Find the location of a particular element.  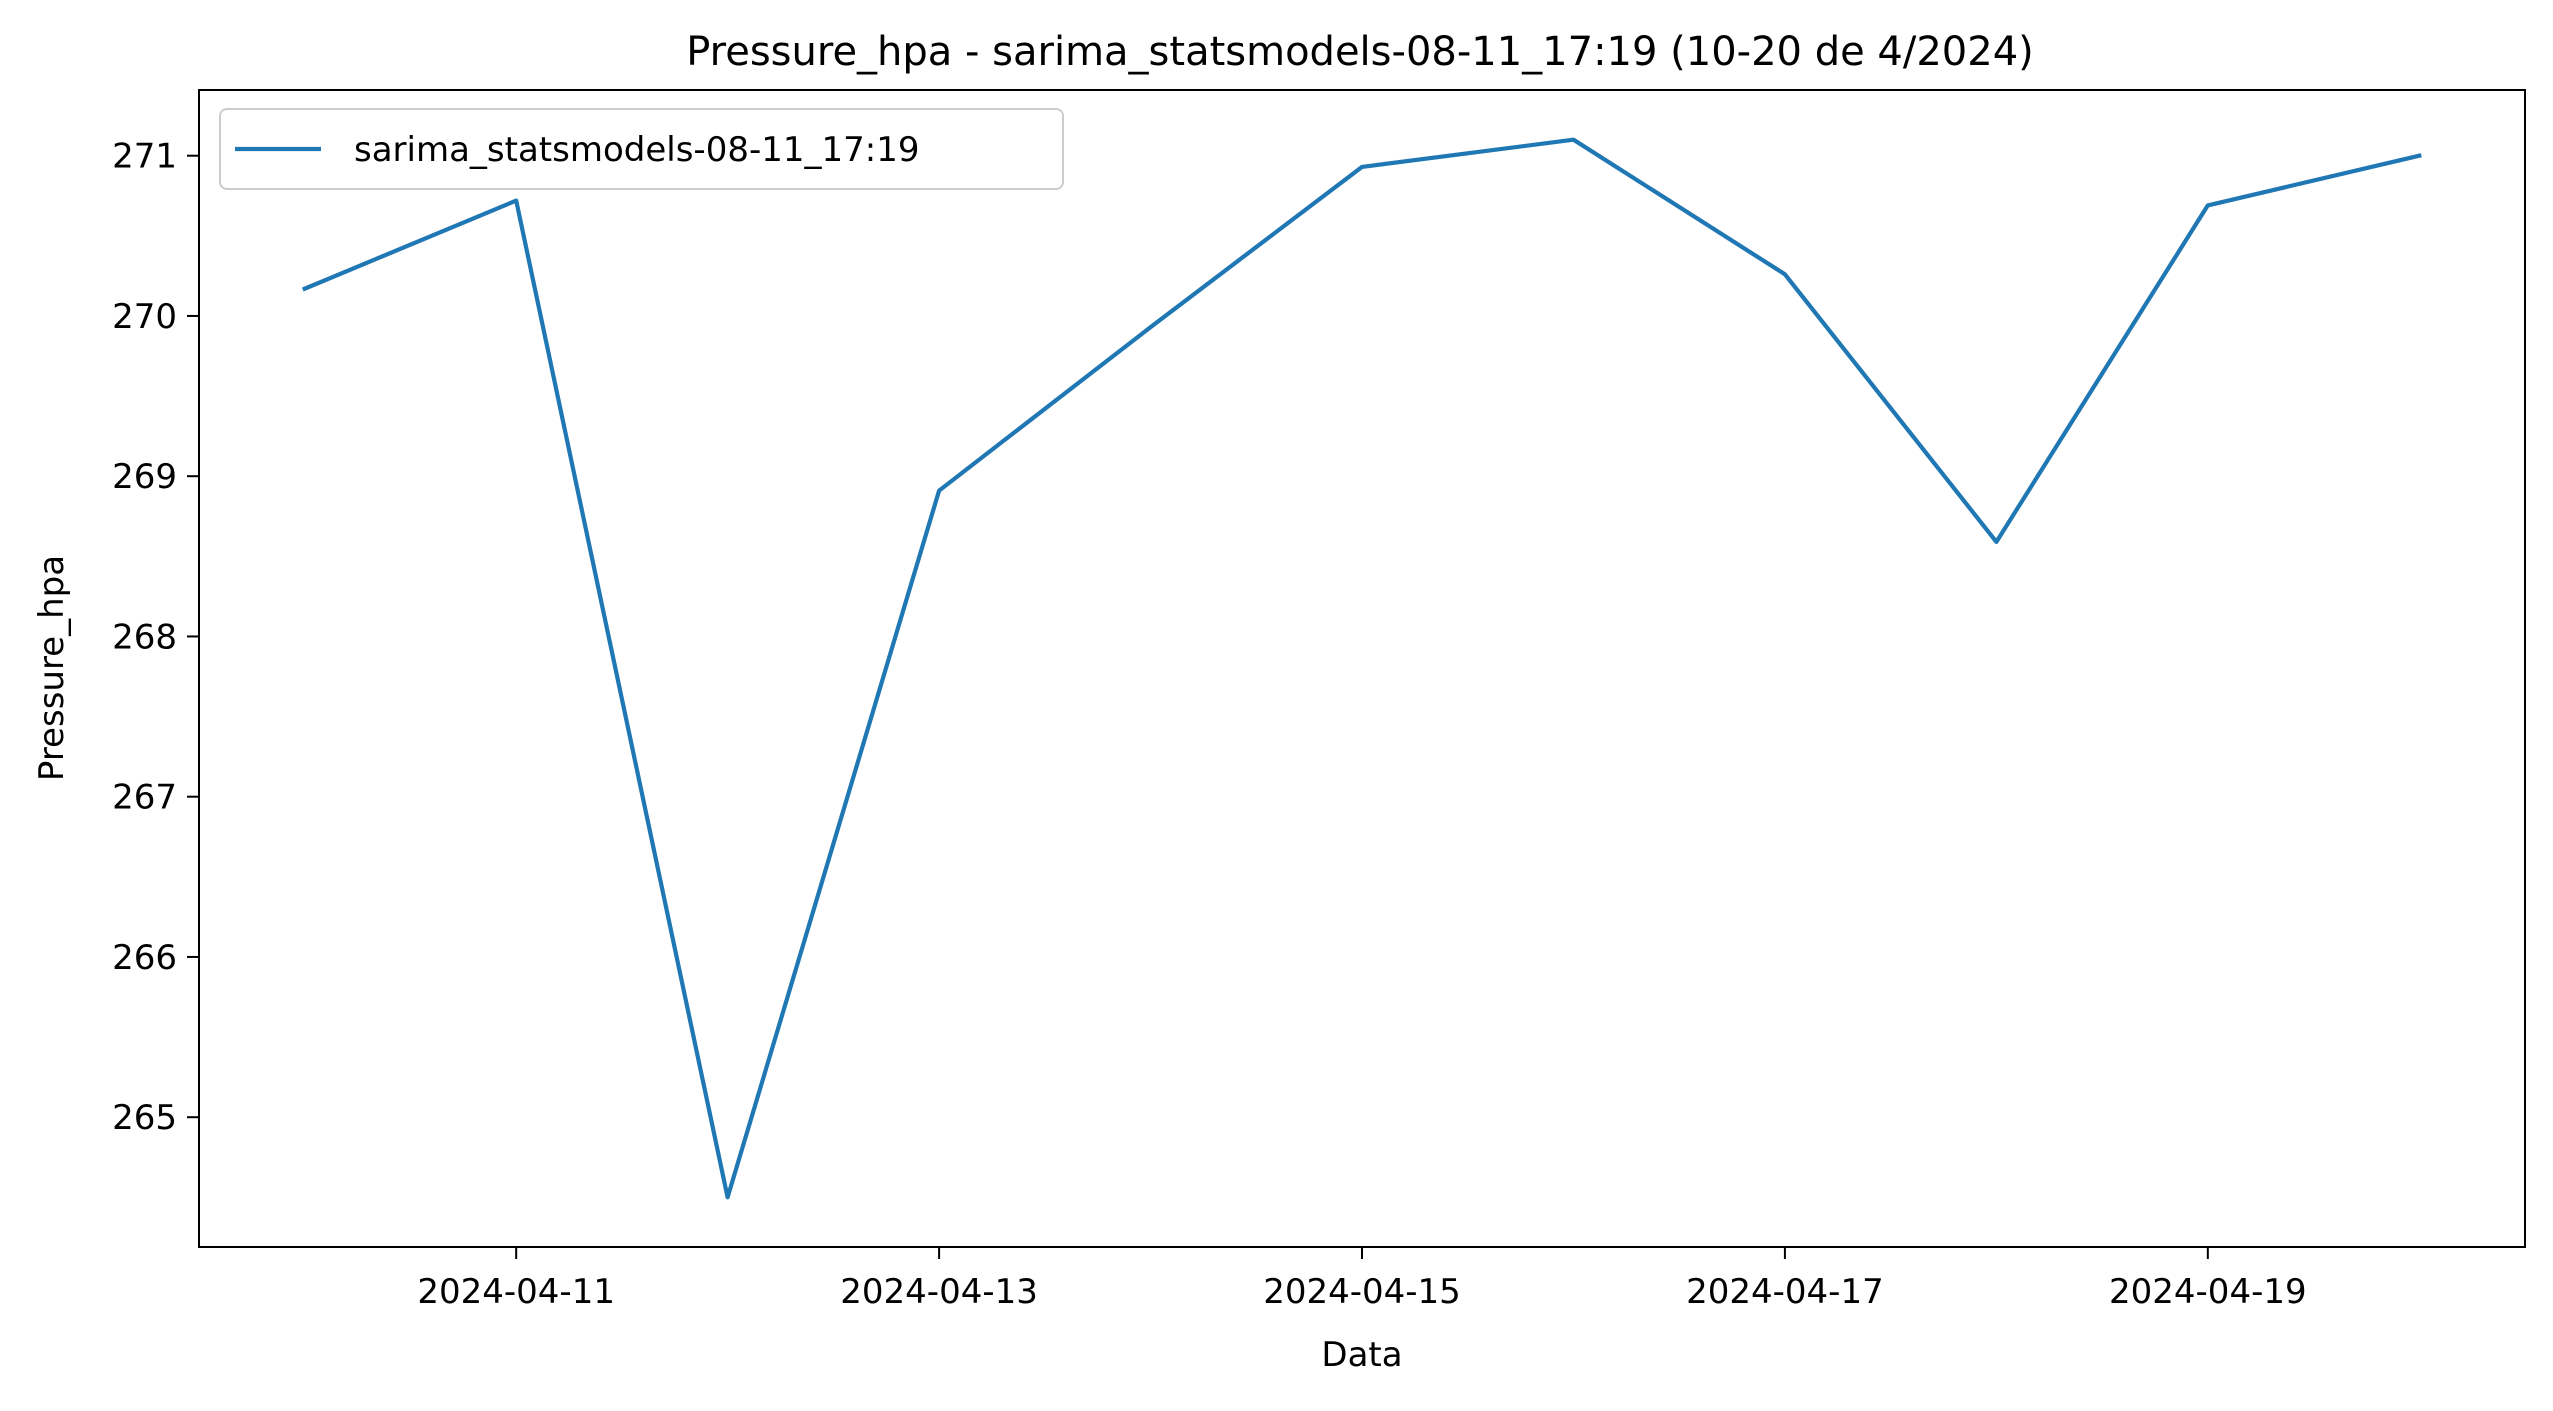

x-tick-label: 2024-04-15 is located at coordinates (1362, 1292).